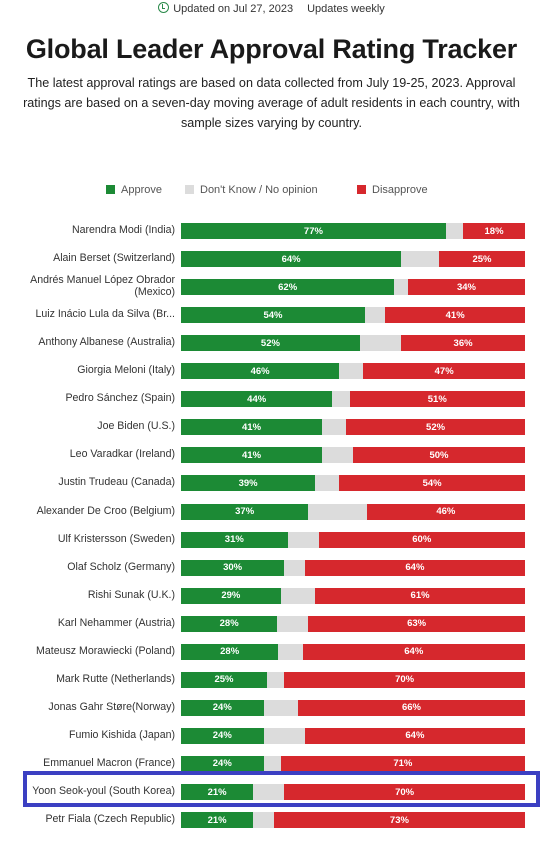  What do you see at coordinates (120, 398) in the screenshot?
I see `category-label: Pedro Sánchez (Spain)` at bounding box center [120, 398].